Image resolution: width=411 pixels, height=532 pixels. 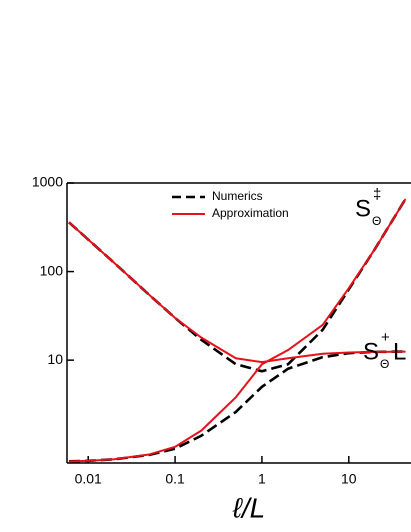 I want to click on x-tick-label: 0.1, so click(x=175, y=479).